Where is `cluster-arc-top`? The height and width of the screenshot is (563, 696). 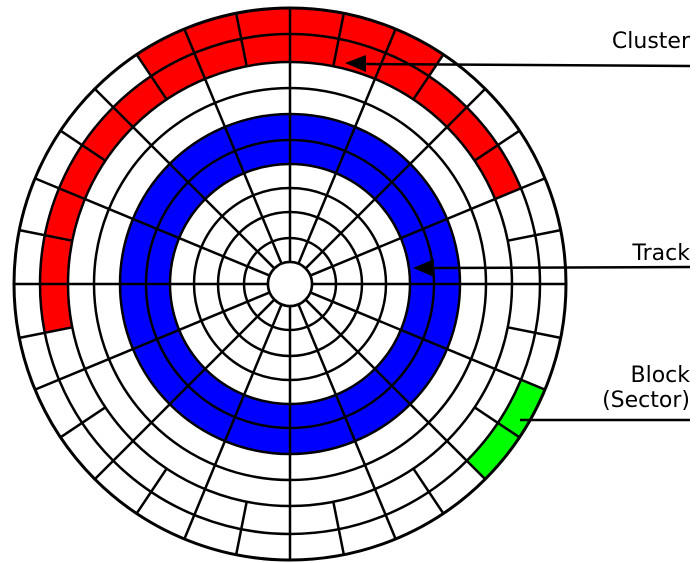
cluster-arc-top is located at coordinates (290, 42).